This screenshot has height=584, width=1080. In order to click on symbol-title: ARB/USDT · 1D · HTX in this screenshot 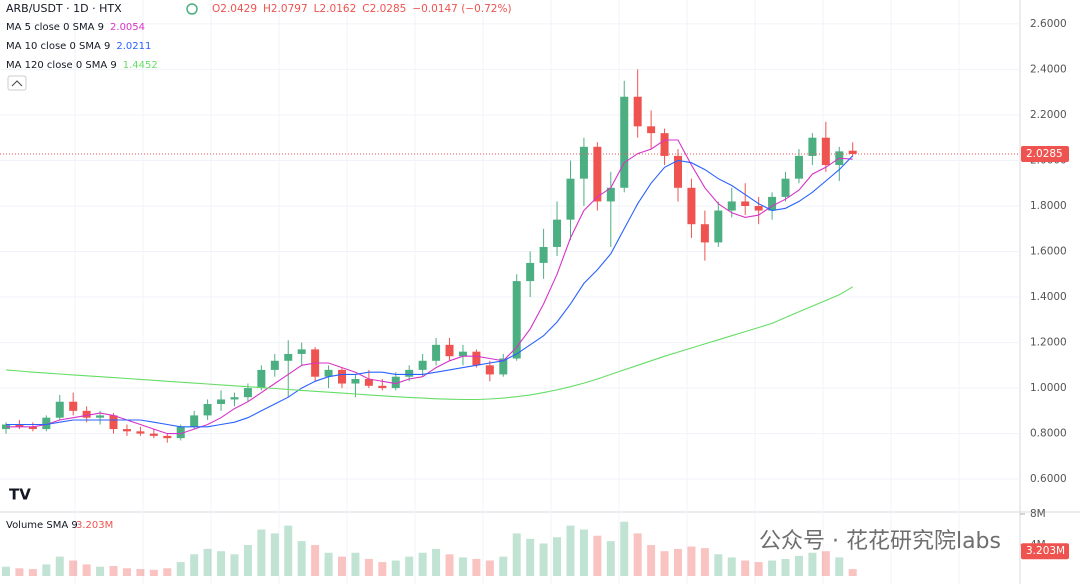, I will do `click(64, 8)`.